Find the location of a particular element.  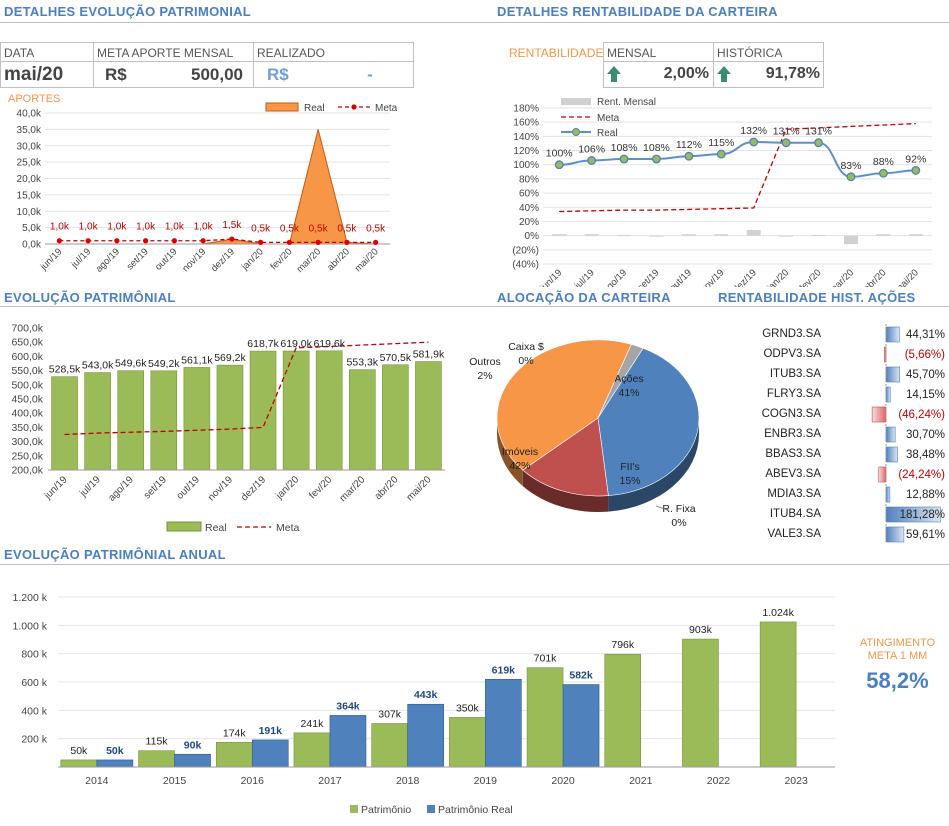

y-tick-label: 20,0k is located at coordinates (29, 179).